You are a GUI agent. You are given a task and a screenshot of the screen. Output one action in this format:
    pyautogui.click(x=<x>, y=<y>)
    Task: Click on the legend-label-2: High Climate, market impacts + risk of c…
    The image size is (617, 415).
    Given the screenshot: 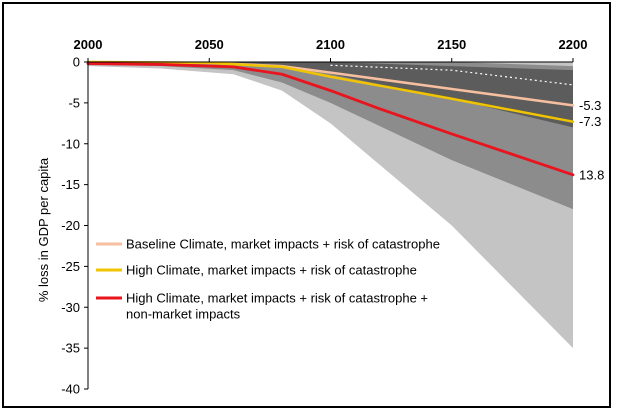 What is the action you would take?
    pyautogui.click(x=271, y=270)
    